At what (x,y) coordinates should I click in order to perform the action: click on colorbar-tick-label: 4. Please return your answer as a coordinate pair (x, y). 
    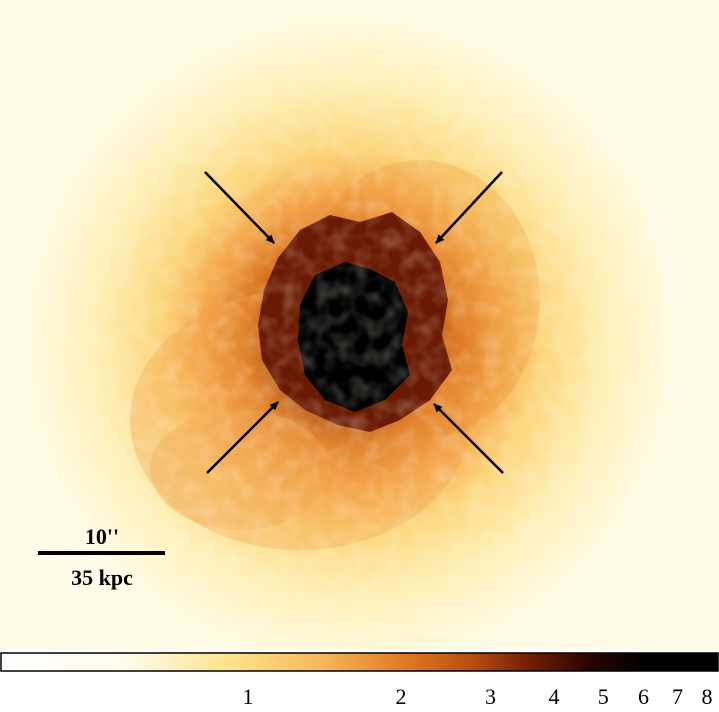
    Looking at the image, I should click on (554, 696).